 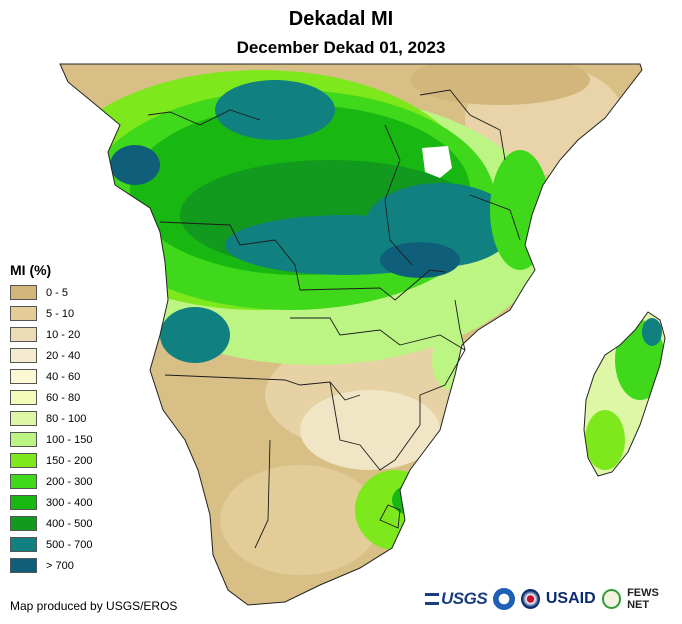 What do you see at coordinates (63, 397) in the screenshot?
I see `legend-label: 60 - 80` at bounding box center [63, 397].